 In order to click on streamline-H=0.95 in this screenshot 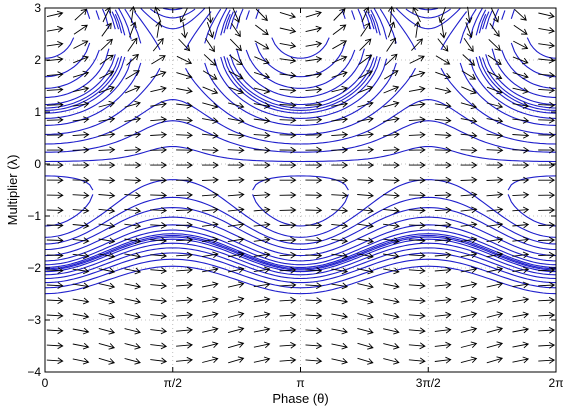, I will do `click(300, 243)`.